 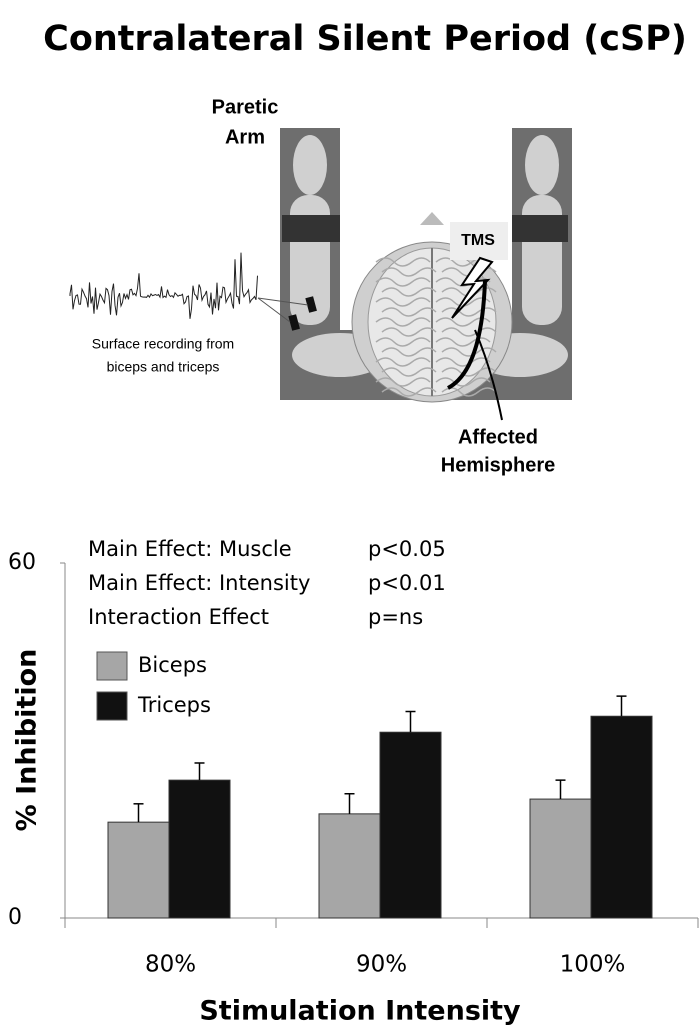 What do you see at coordinates (174, 705) in the screenshot?
I see `legend-label: Triceps` at bounding box center [174, 705].